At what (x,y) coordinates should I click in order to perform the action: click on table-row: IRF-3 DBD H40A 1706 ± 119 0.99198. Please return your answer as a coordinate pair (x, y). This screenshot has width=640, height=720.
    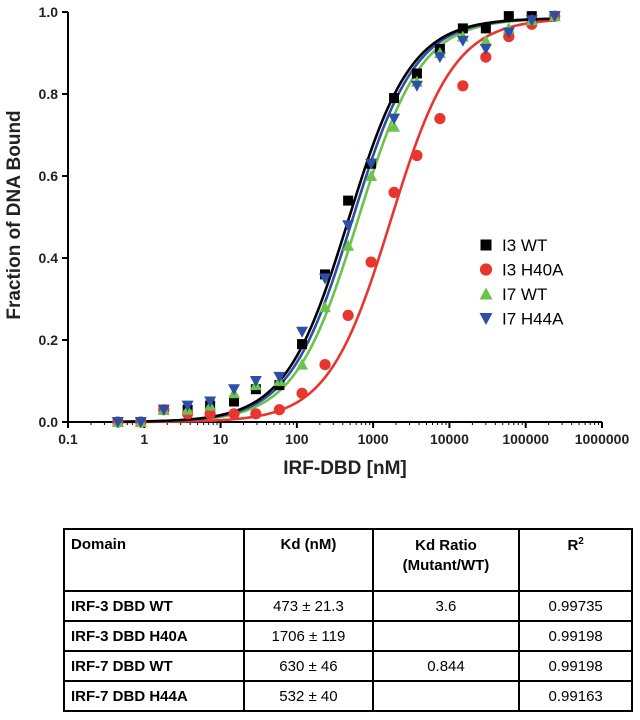
    Looking at the image, I should click on (347, 636).